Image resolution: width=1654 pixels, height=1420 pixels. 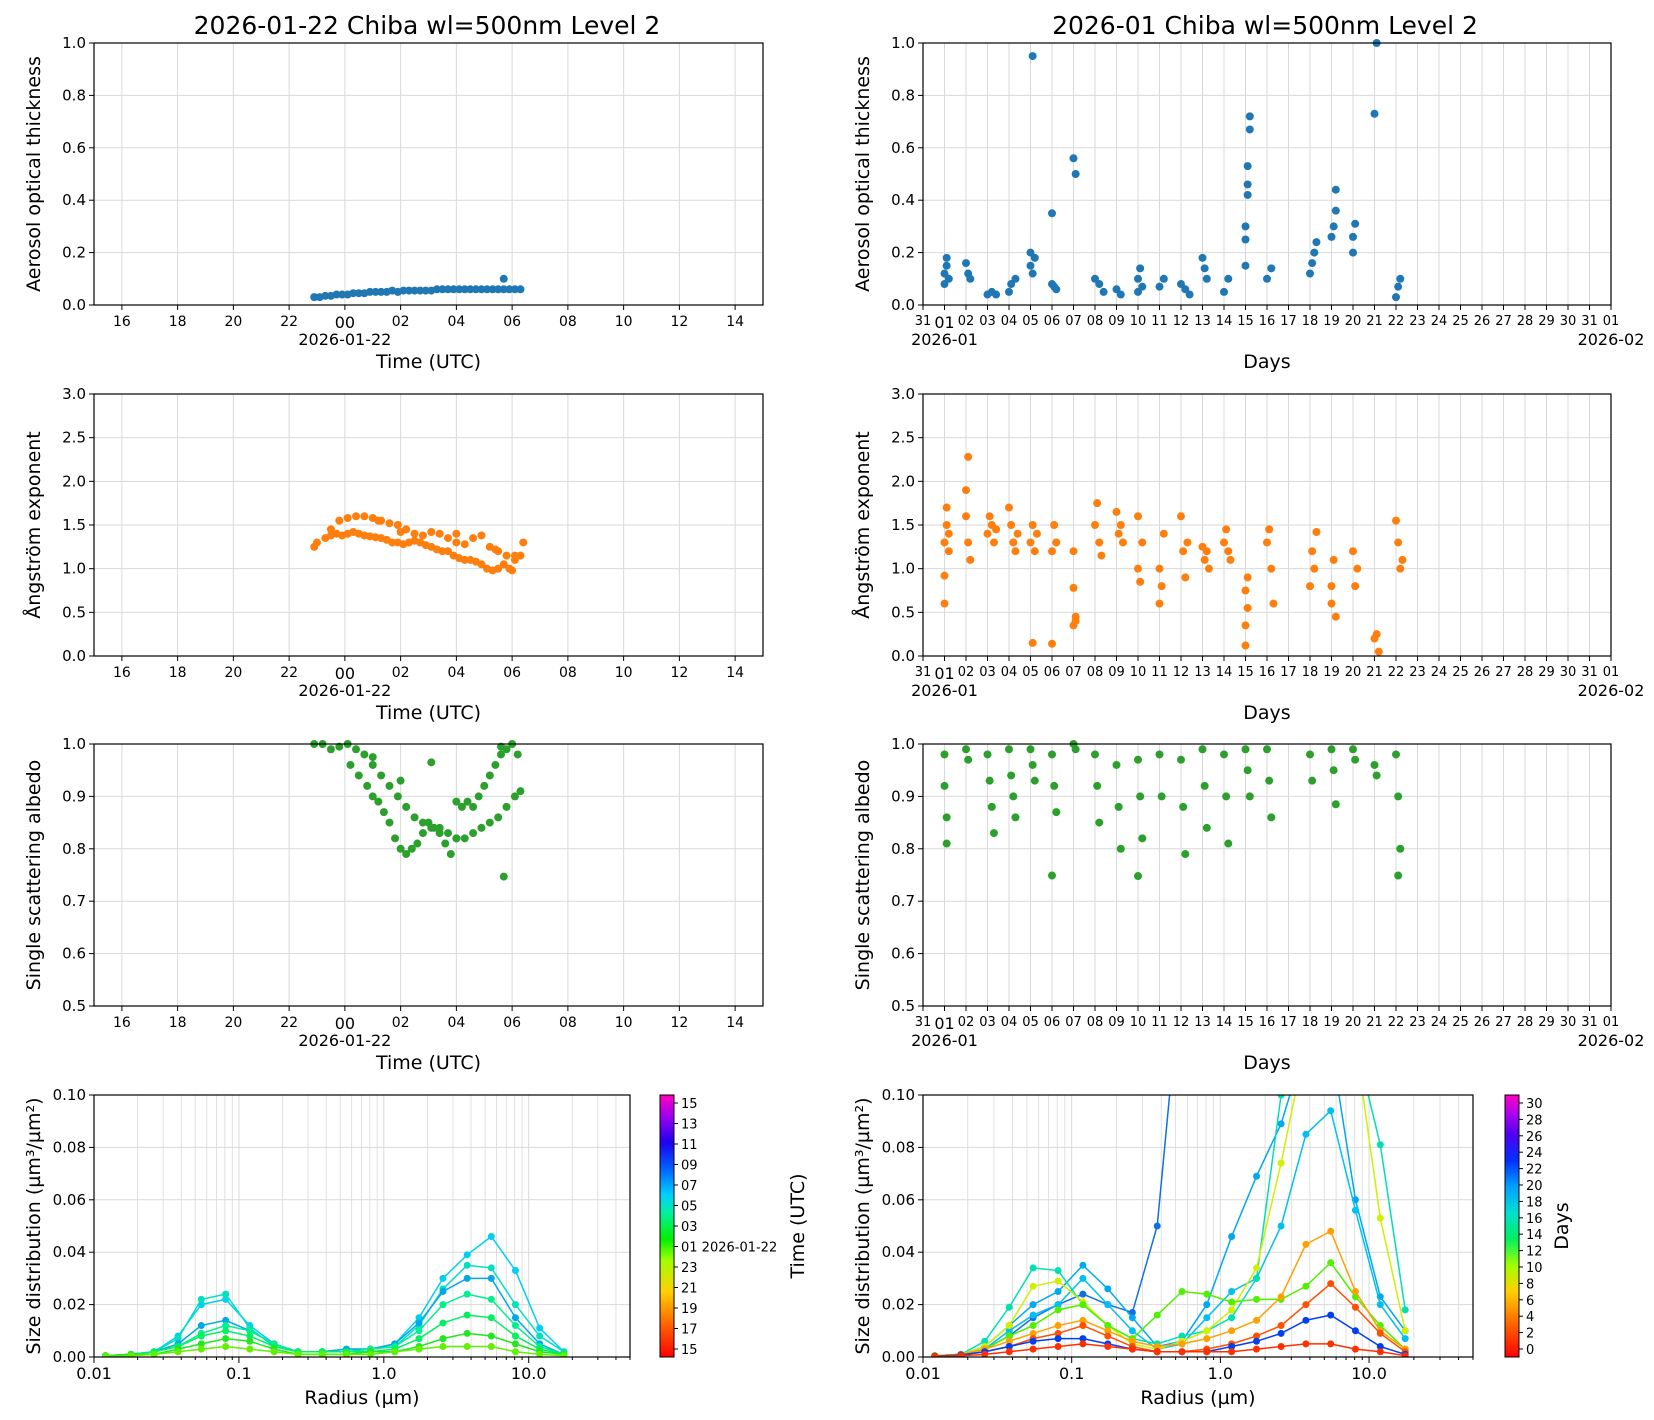 I want to click on x-tick-label: 19, so click(x=1331, y=672).